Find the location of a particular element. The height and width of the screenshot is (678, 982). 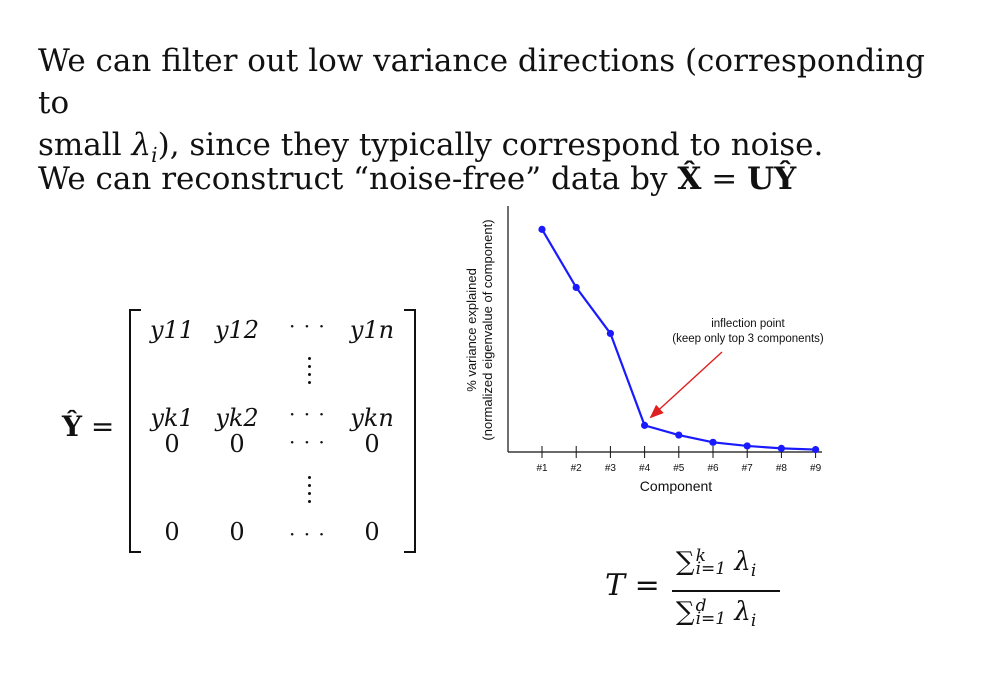

matrix-cell-y11: y11 is located at coordinates (172, 330).